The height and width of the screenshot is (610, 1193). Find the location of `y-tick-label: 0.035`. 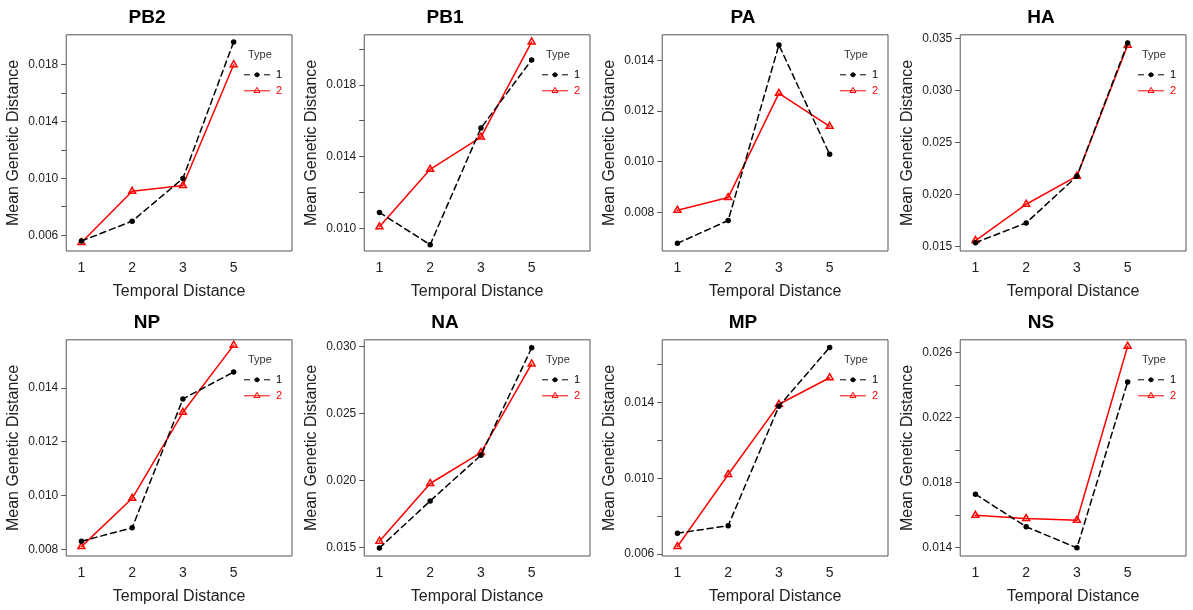

y-tick-label: 0.035 is located at coordinates (937, 38).